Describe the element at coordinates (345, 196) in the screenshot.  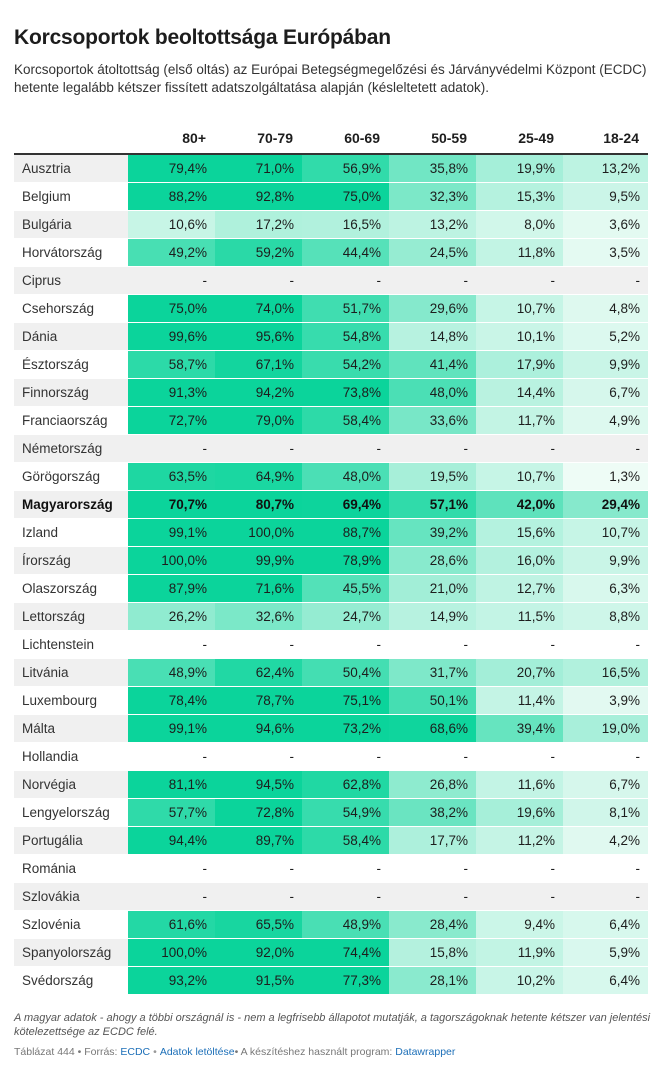
I see `value-cell: 75,0%` at that location.